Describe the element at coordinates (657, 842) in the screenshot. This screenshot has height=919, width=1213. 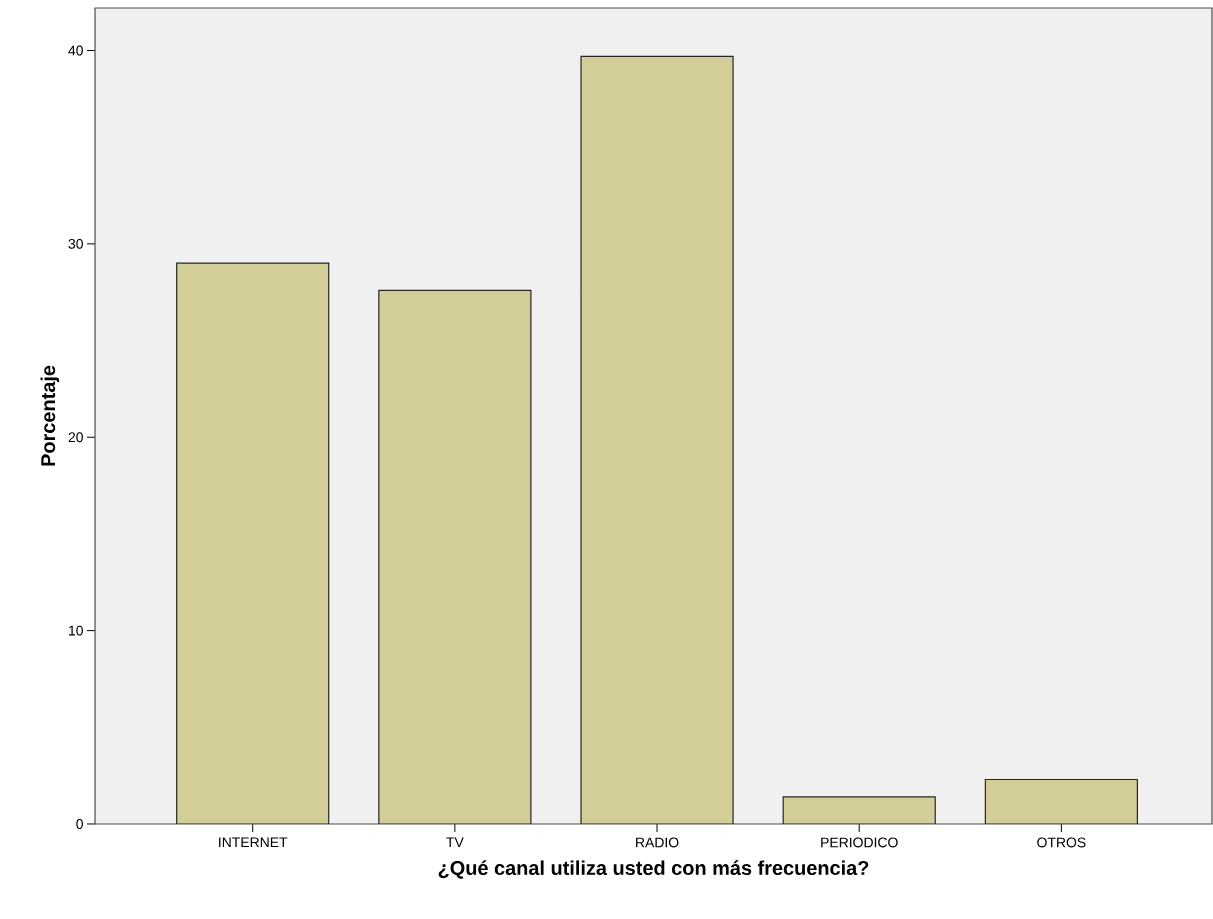
I see `x-tick-label: RADIO` at that location.